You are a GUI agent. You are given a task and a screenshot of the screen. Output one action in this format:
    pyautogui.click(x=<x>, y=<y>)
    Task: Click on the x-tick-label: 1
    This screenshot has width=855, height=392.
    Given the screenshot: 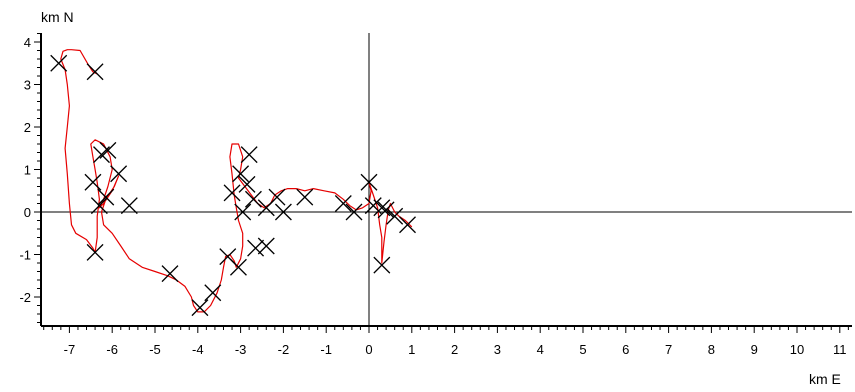 What is the action you would take?
    pyautogui.click(x=411, y=349)
    